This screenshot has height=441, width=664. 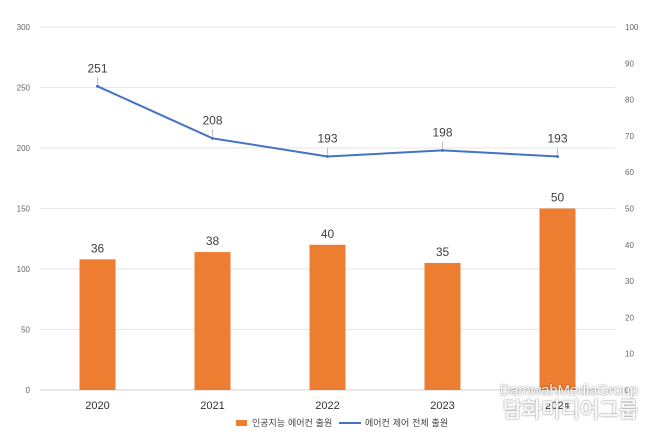 What do you see at coordinates (557, 406) in the screenshot?
I see `category-label: 2024` at bounding box center [557, 406].